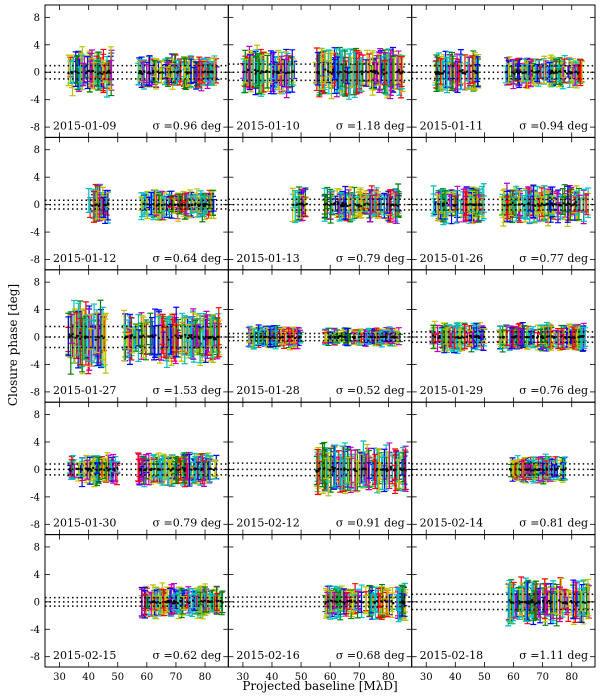 The width and height of the screenshot is (600, 700). Describe the element at coordinates (451, 258) in the screenshot. I see `panel-date-label: 2015-01-26` at that location.